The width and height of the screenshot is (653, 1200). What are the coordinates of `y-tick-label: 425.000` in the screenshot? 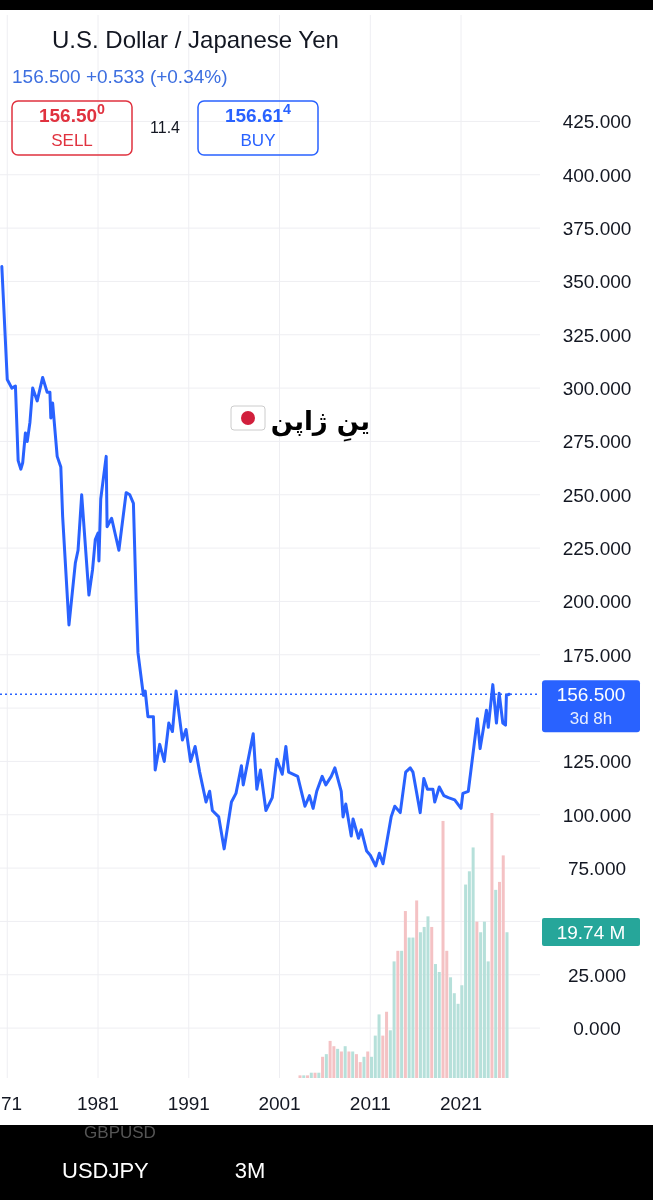 It's located at (597, 122).